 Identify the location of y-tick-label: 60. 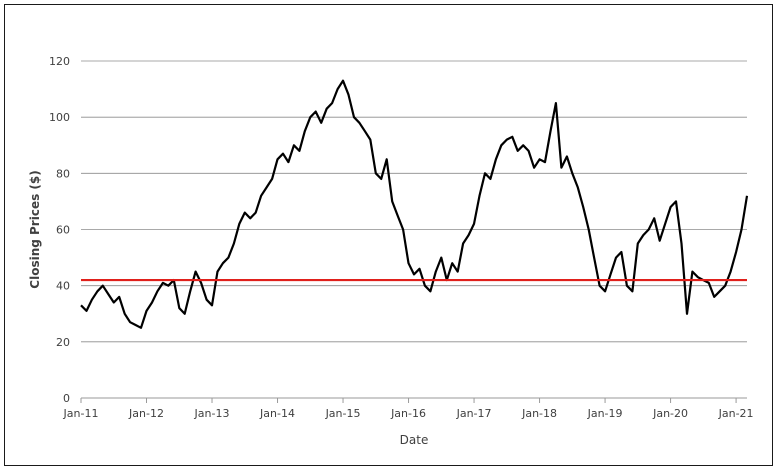
(63, 230).